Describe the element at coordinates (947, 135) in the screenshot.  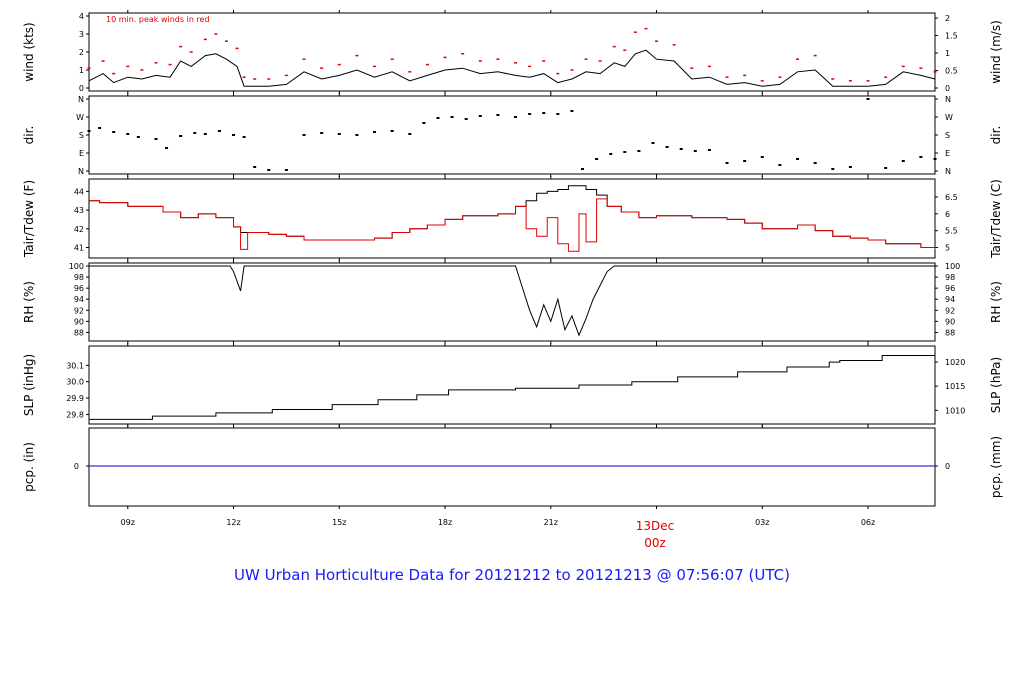
I see `y-tick-label-right-dir: S` at that location.